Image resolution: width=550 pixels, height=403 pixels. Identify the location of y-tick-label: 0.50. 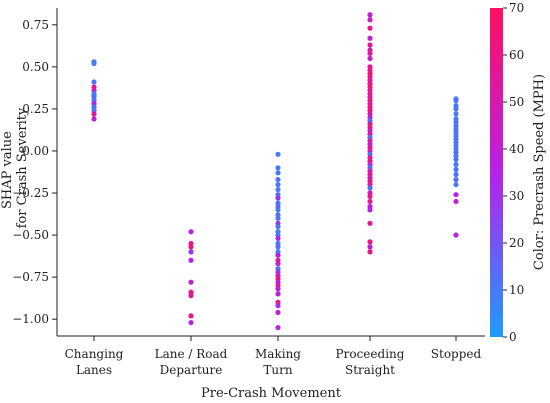
(35, 67).